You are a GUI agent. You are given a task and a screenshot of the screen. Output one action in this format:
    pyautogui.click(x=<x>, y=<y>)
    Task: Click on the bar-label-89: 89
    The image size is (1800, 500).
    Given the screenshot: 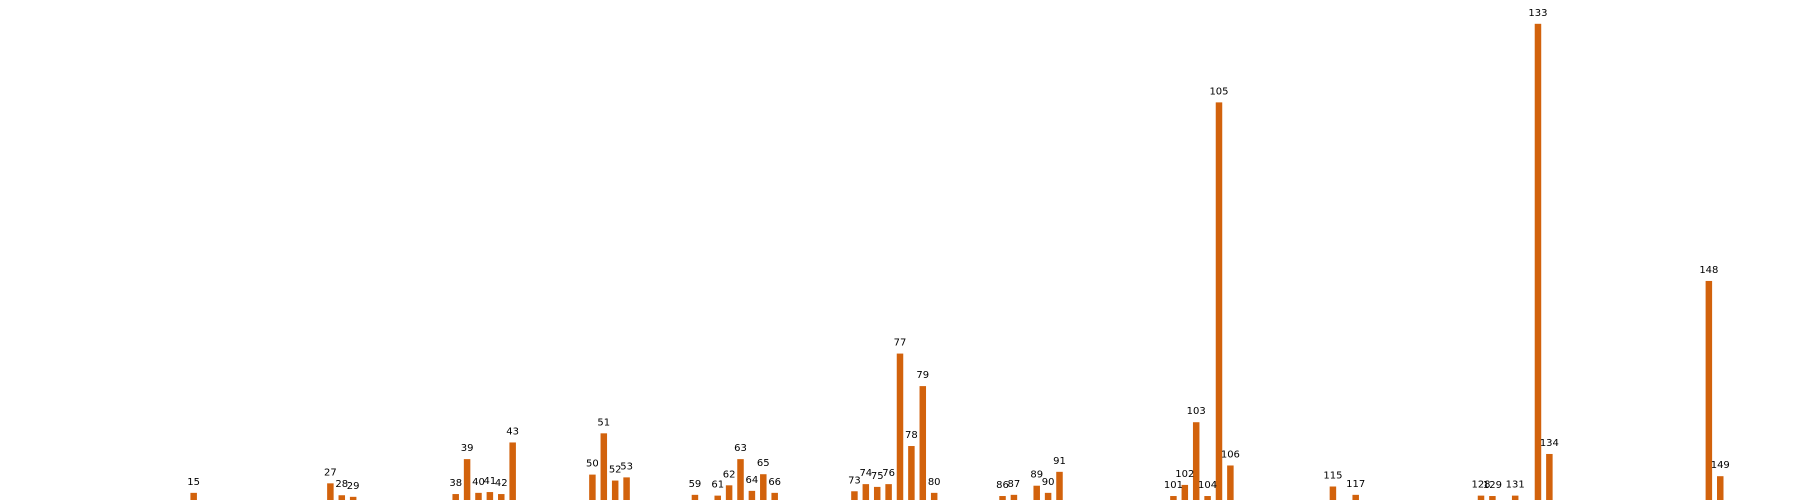 What is the action you would take?
    pyautogui.click(x=1036, y=475)
    